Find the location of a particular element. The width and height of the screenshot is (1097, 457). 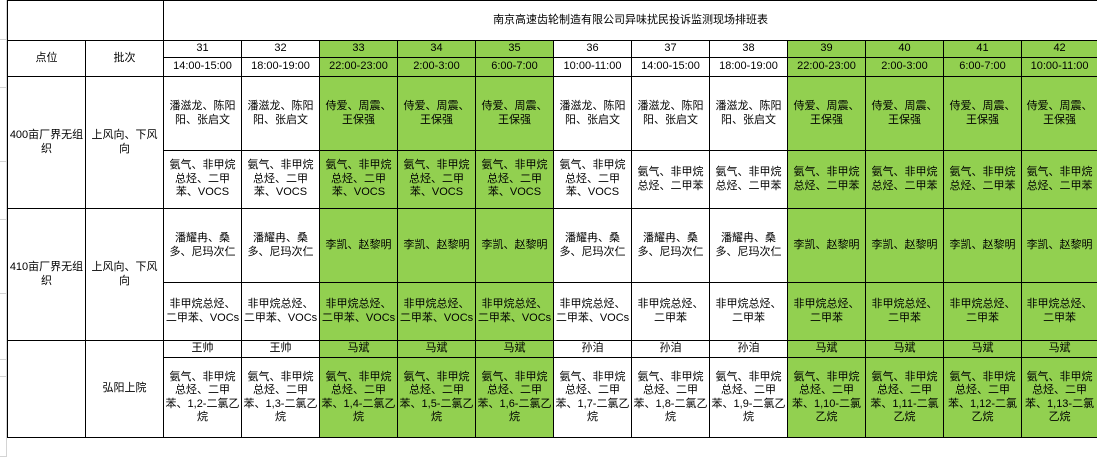

substance-cell-r1-c9: 氨气、非甲烷总烃、二甲苯 is located at coordinates (826, 179).